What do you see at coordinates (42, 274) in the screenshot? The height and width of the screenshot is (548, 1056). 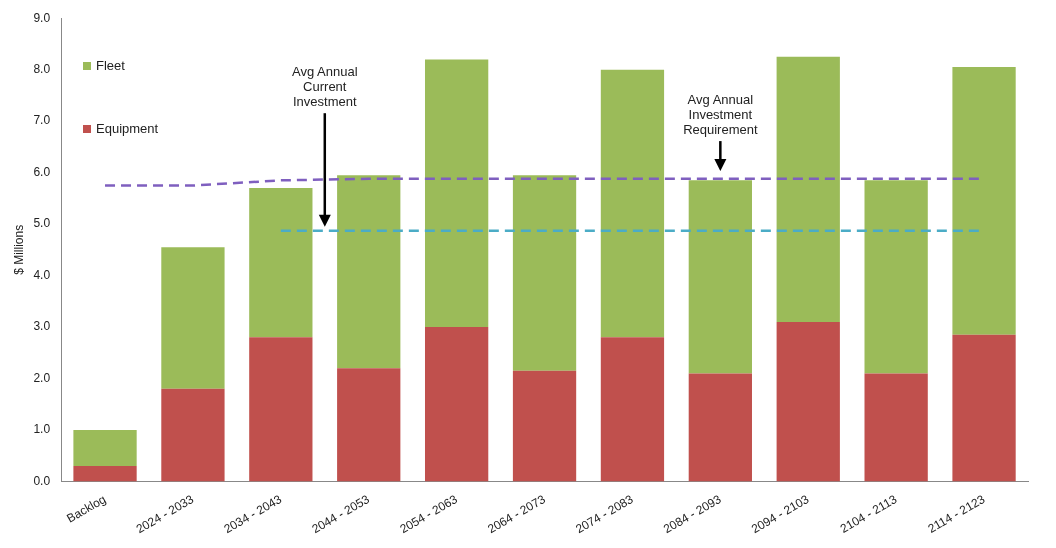 I see `y-tick-label: 4.0` at bounding box center [42, 274].